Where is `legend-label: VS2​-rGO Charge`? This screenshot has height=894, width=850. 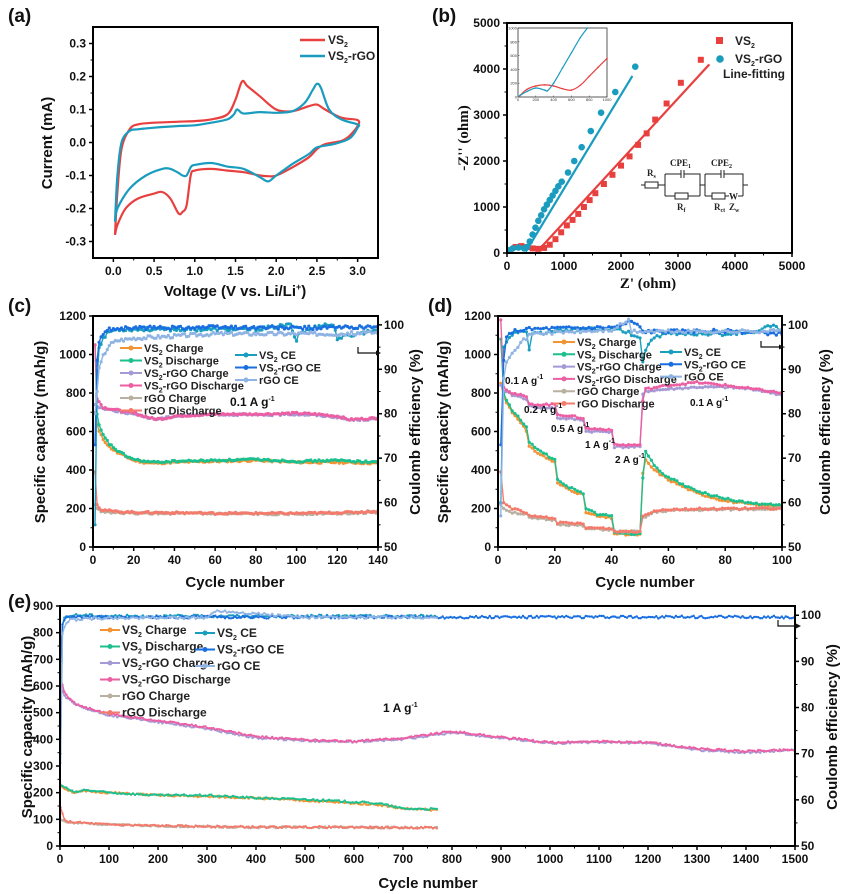
legend-label: VS2​-rGO Charge is located at coordinates (619, 369).